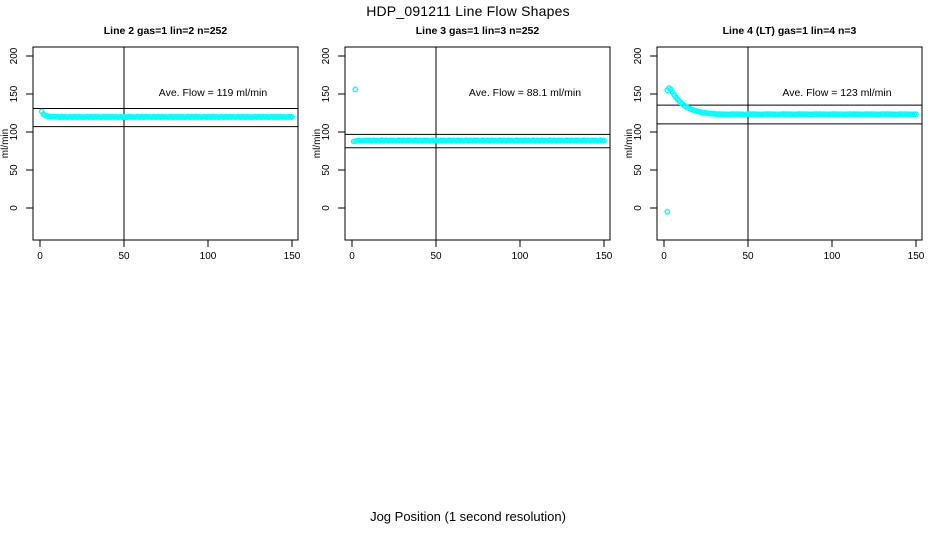 This screenshot has width=936, height=540. Describe the element at coordinates (468, 11) in the screenshot. I see `figure-title: HDP_091211 Line Flow Shapes` at that location.